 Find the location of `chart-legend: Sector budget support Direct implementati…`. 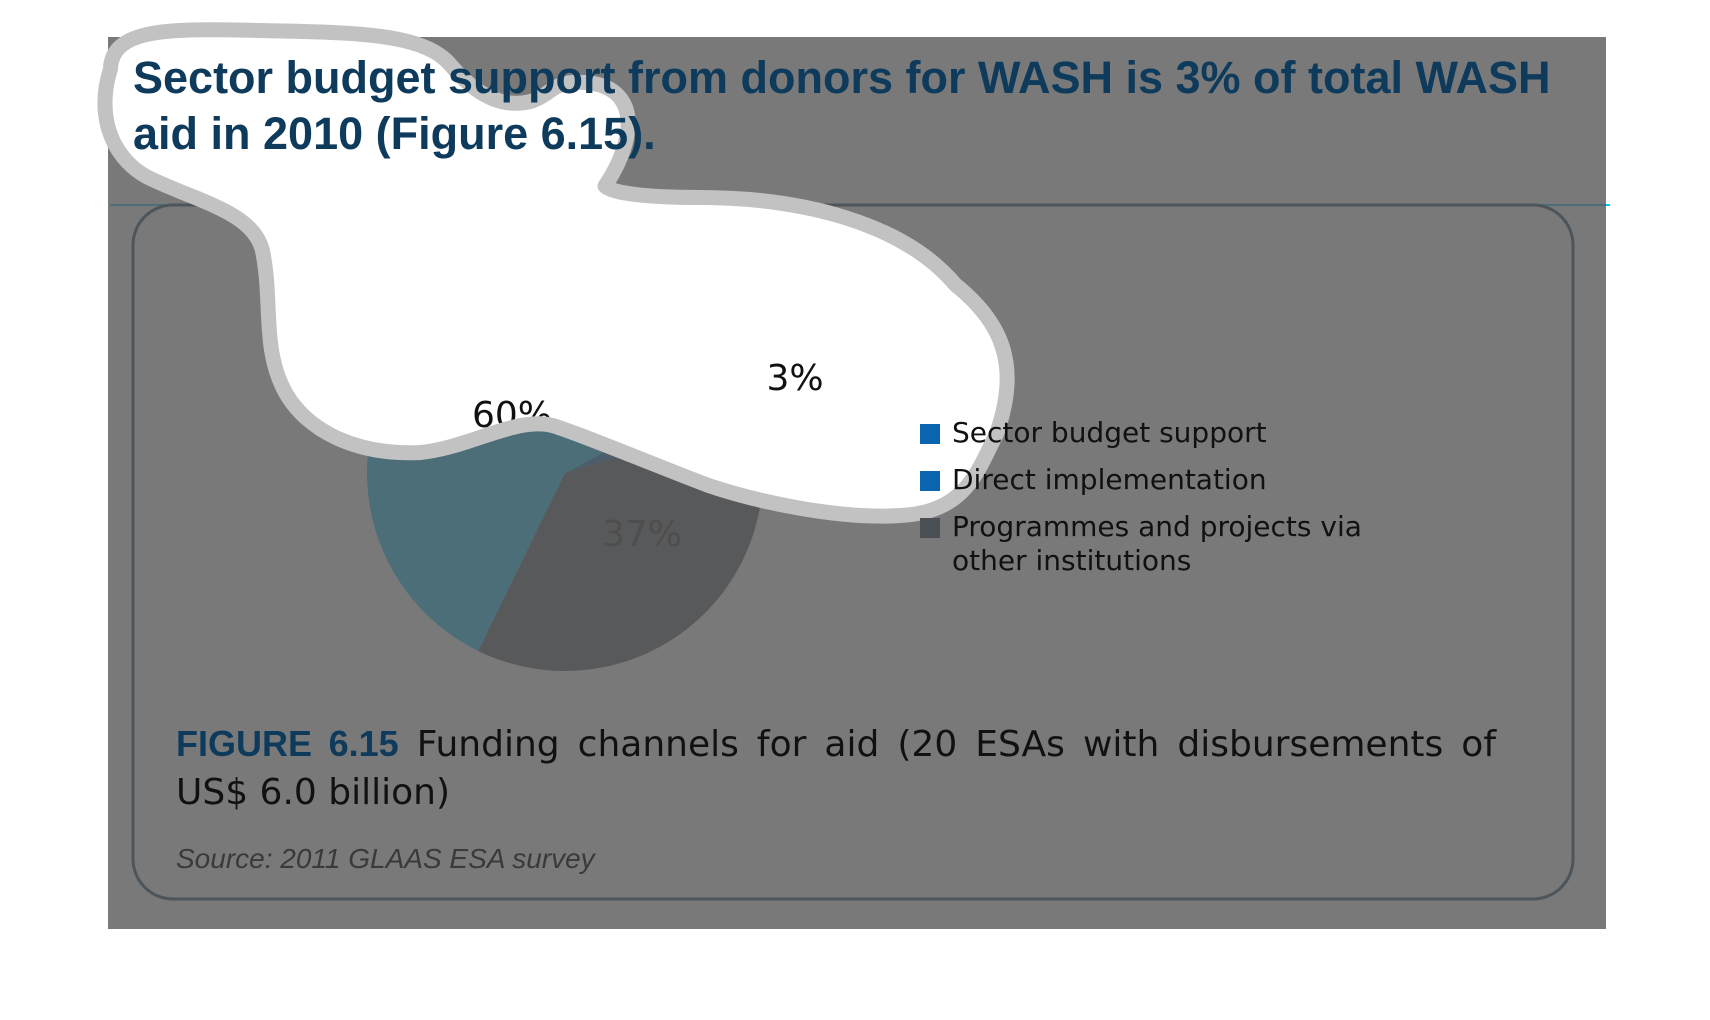

chart-legend: Sector budget support Direct implementati… is located at coordinates (1146, 503).